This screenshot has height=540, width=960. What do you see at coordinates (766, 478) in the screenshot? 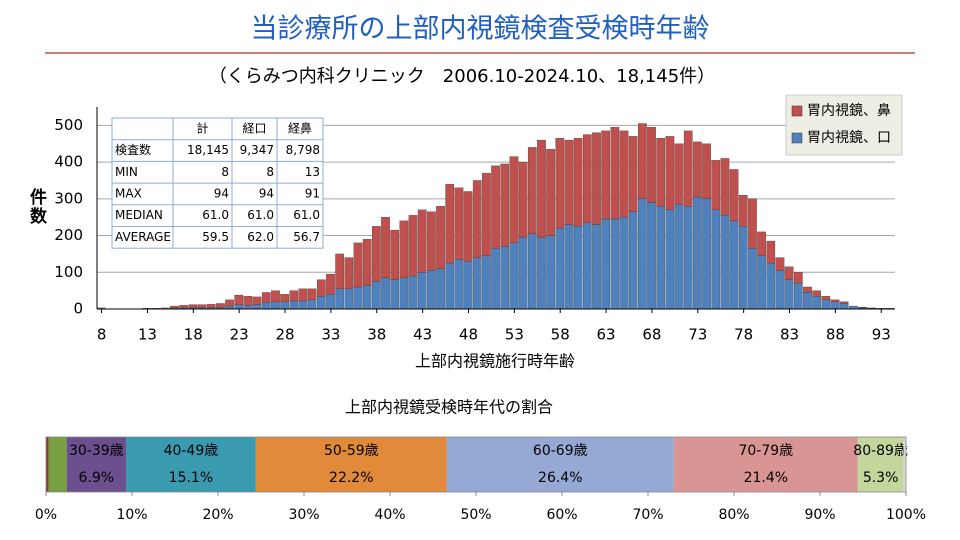
I see `segment-value: 21.4%` at bounding box center [766, 478].